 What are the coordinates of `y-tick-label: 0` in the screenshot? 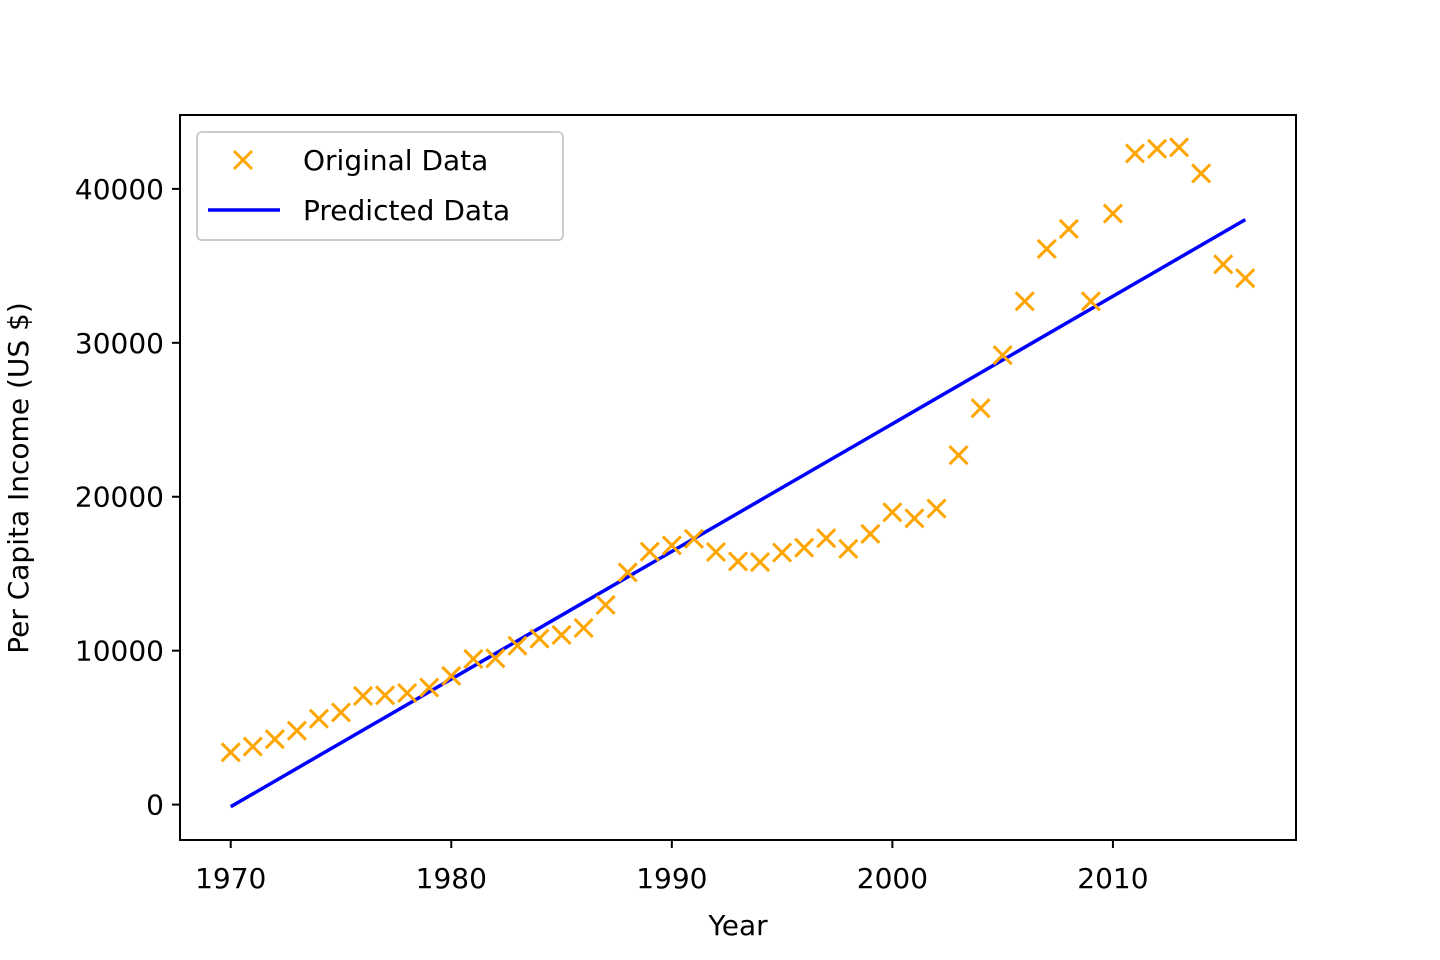 It's located at (155, 805).